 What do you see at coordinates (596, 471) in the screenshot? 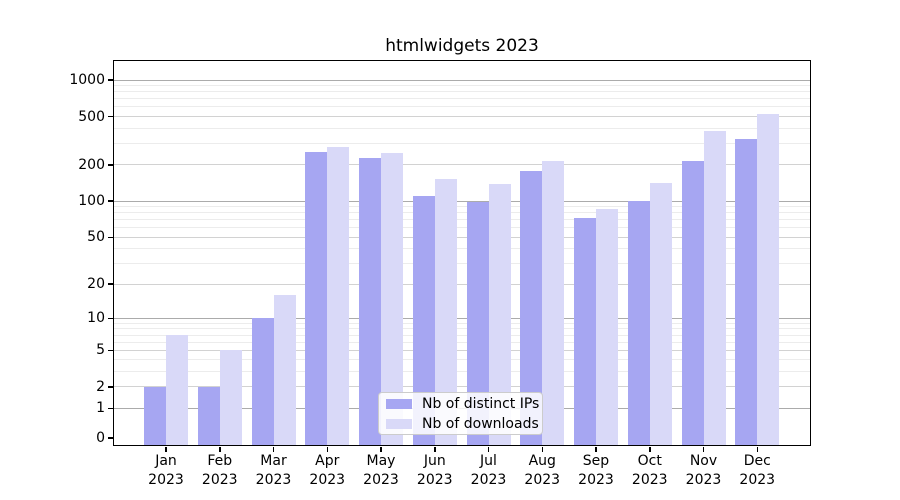
I see `x-tick-label-sep: Sep 2023` at bounding box center [596, 471].